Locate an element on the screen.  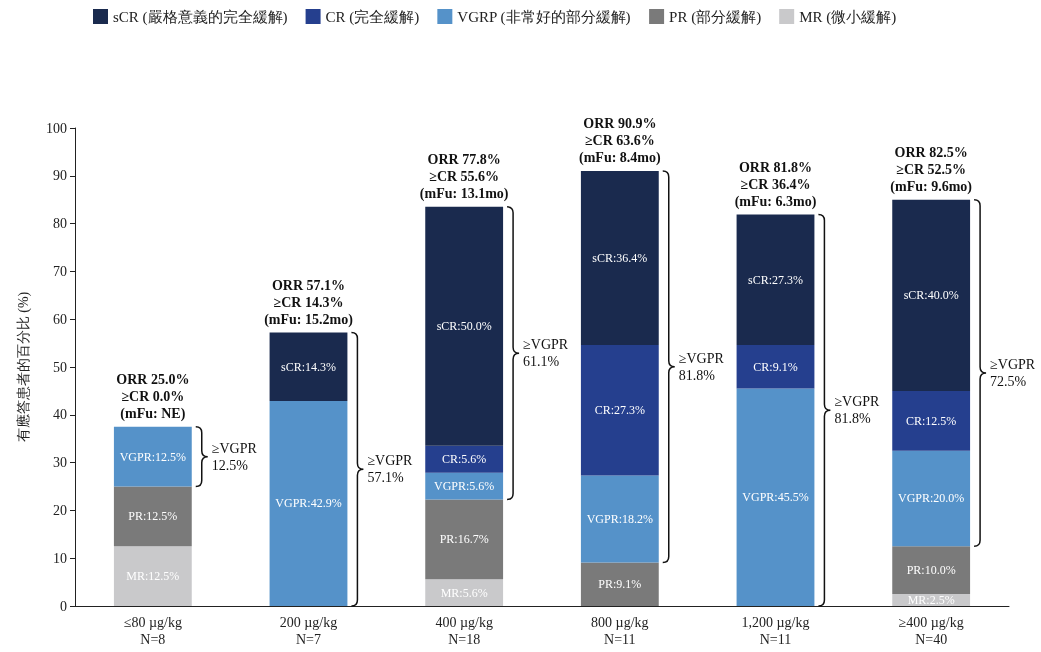
data-label: VGPR:42.9% is located at coordinates (308, 503).